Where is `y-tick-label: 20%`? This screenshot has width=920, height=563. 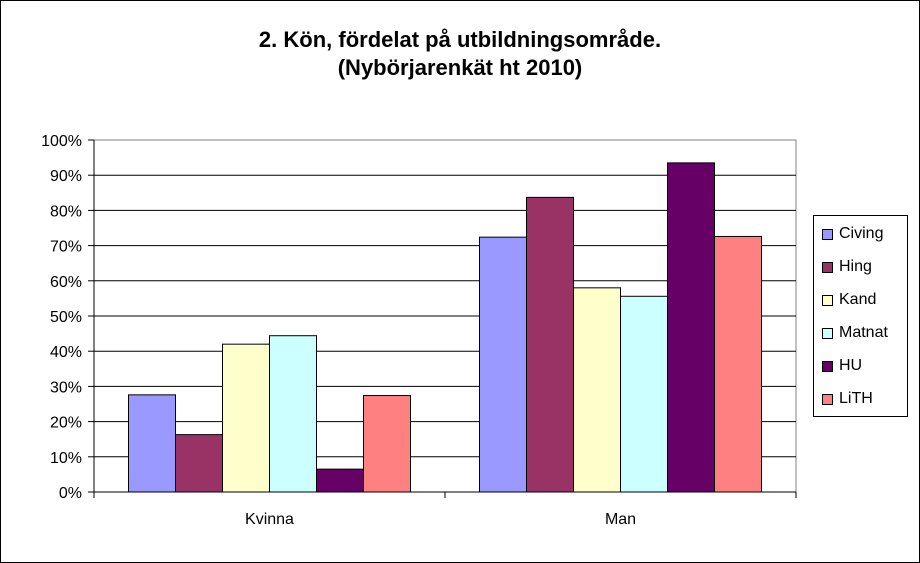
y-tick-label: 20% is located at coordinates (66, 423).